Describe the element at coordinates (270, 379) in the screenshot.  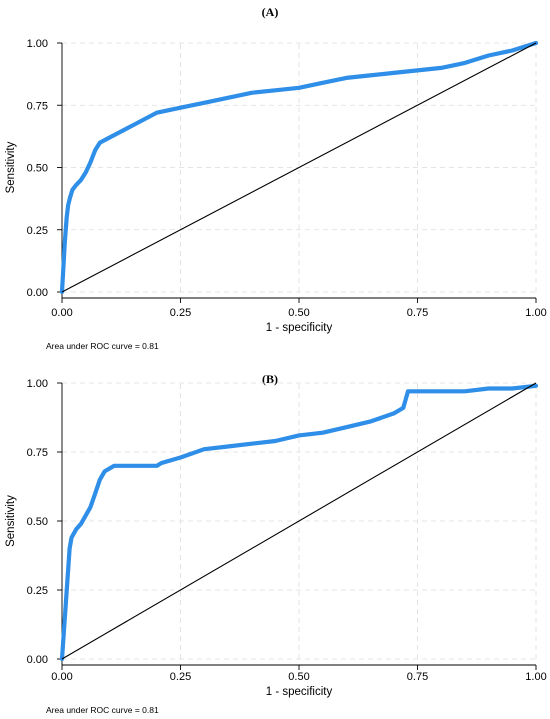
I see `panel-label: (B)` at that location.